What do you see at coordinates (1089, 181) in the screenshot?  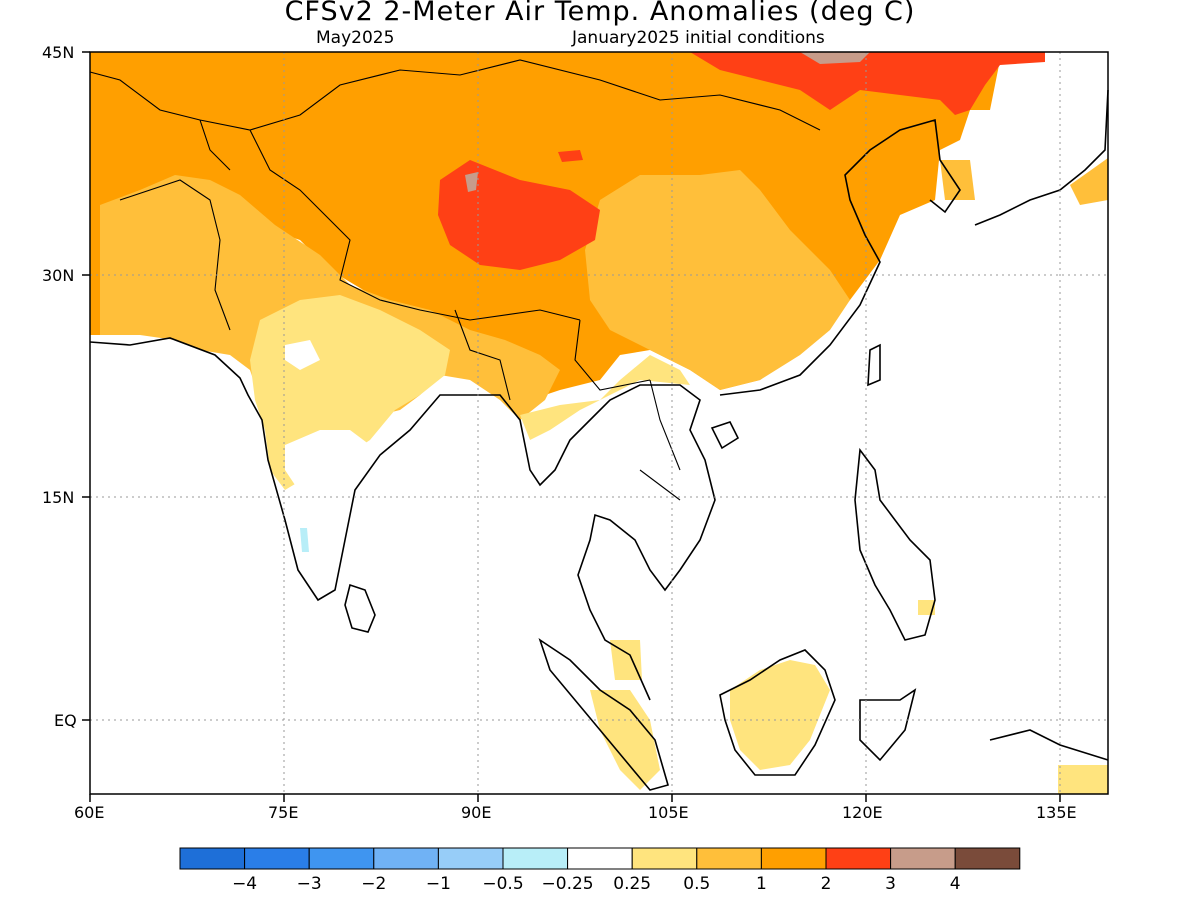 I see `anomaly-region-japan` at bounding box center [1089, 181].